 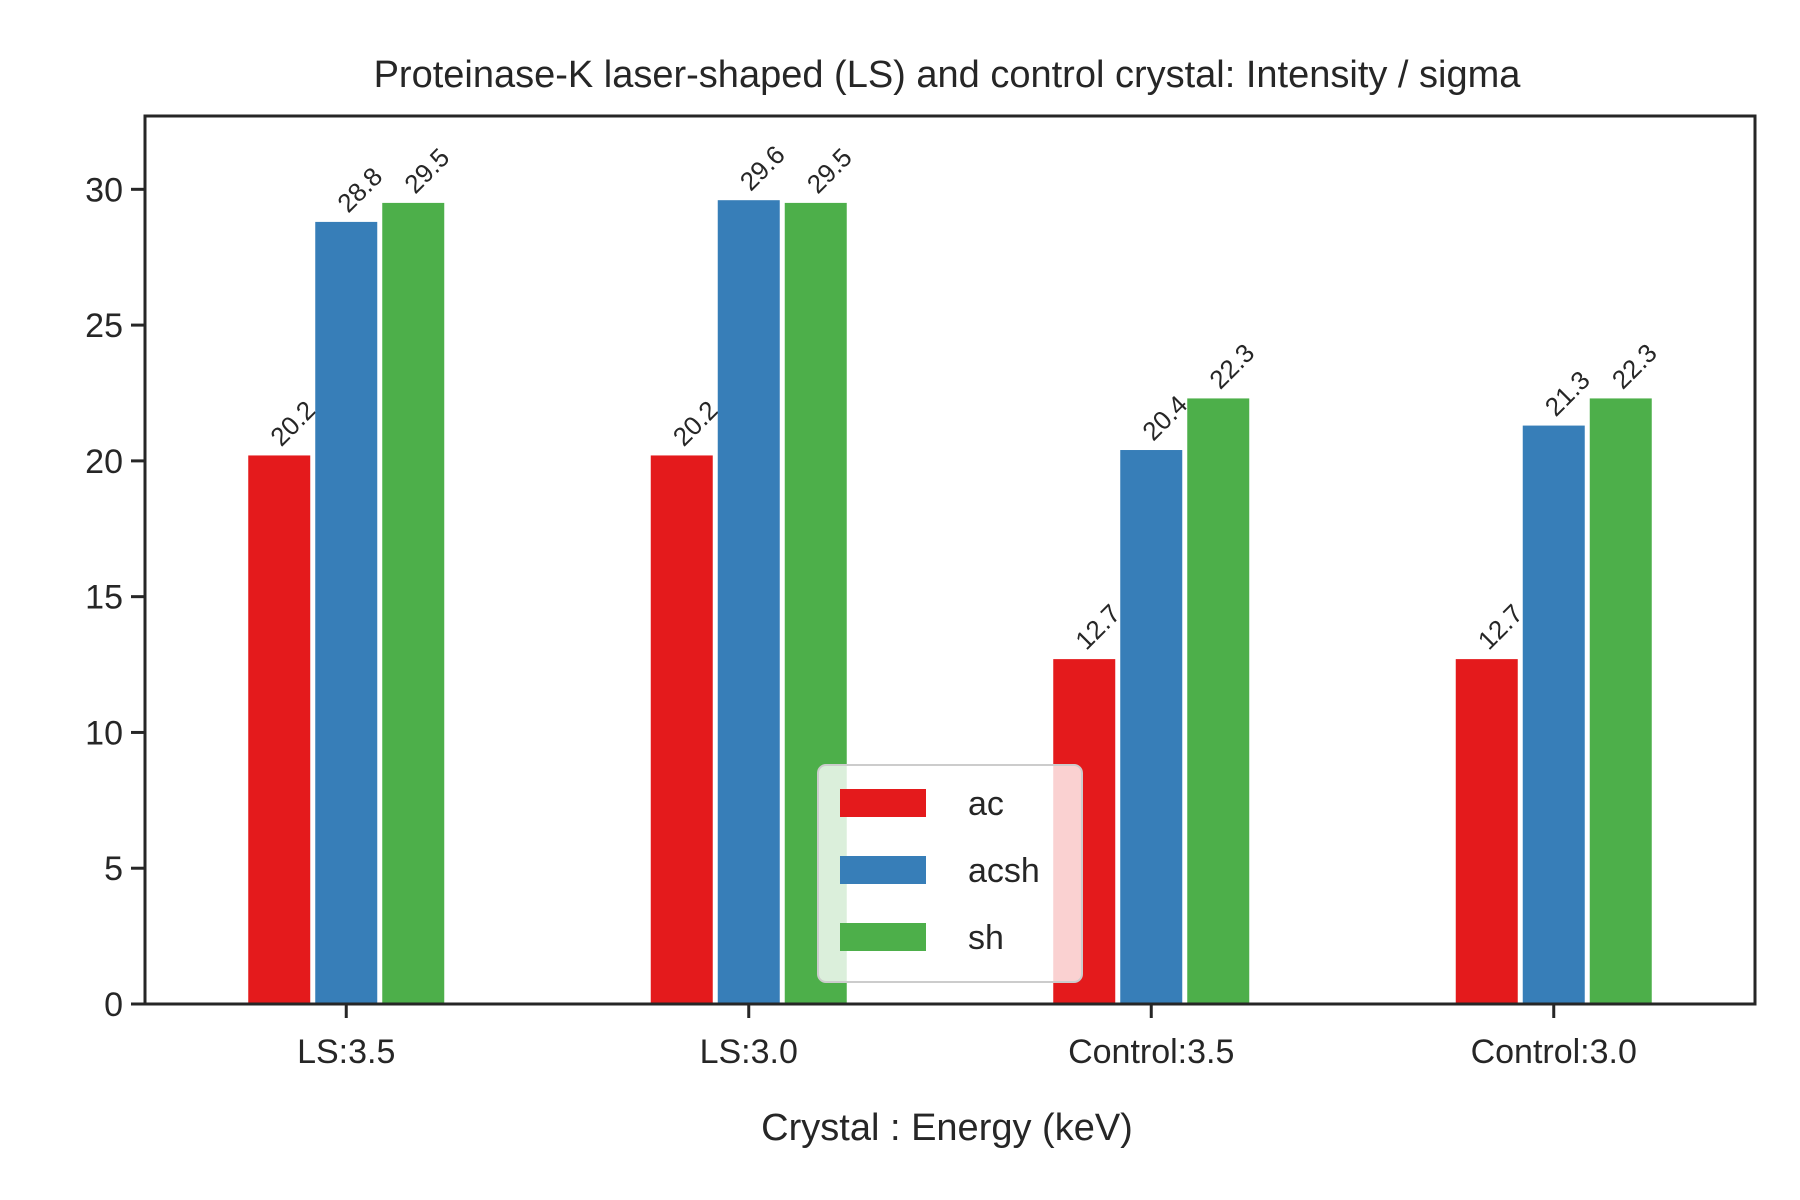 I want to click on y-tick-label: 25, so click(x=104, y=326).